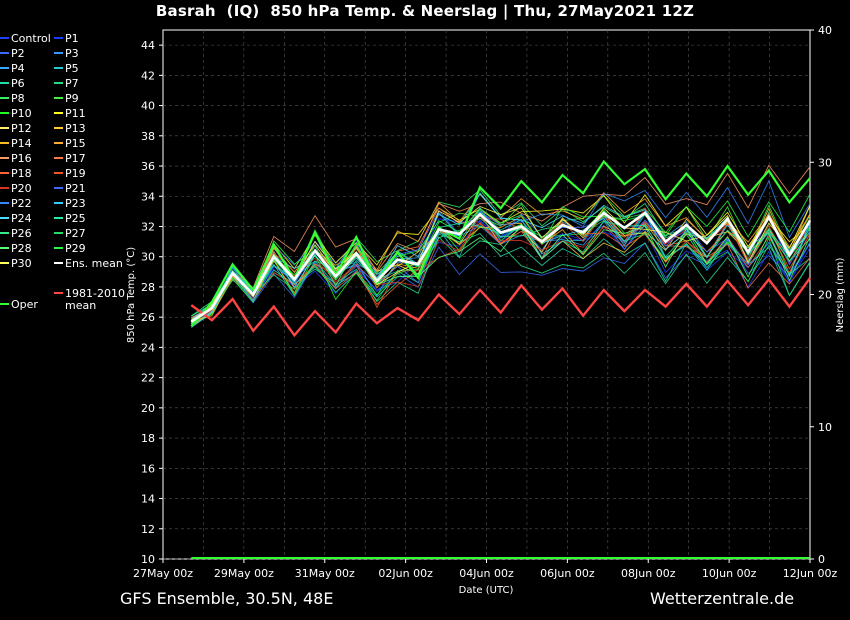  What do you see at coordinates (75, 203) in the screenshot?
I see `legend-label: P23` at bounding box center [75, 203].